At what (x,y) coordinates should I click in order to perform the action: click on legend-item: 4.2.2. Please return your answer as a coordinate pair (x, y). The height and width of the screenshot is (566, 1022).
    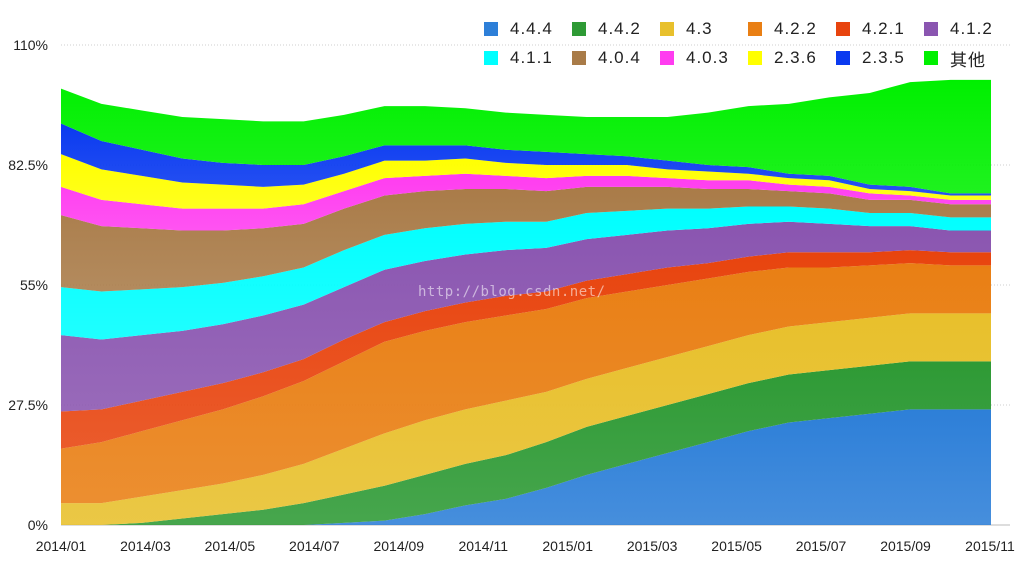
    Looking at the image, I should click on (782, 29).